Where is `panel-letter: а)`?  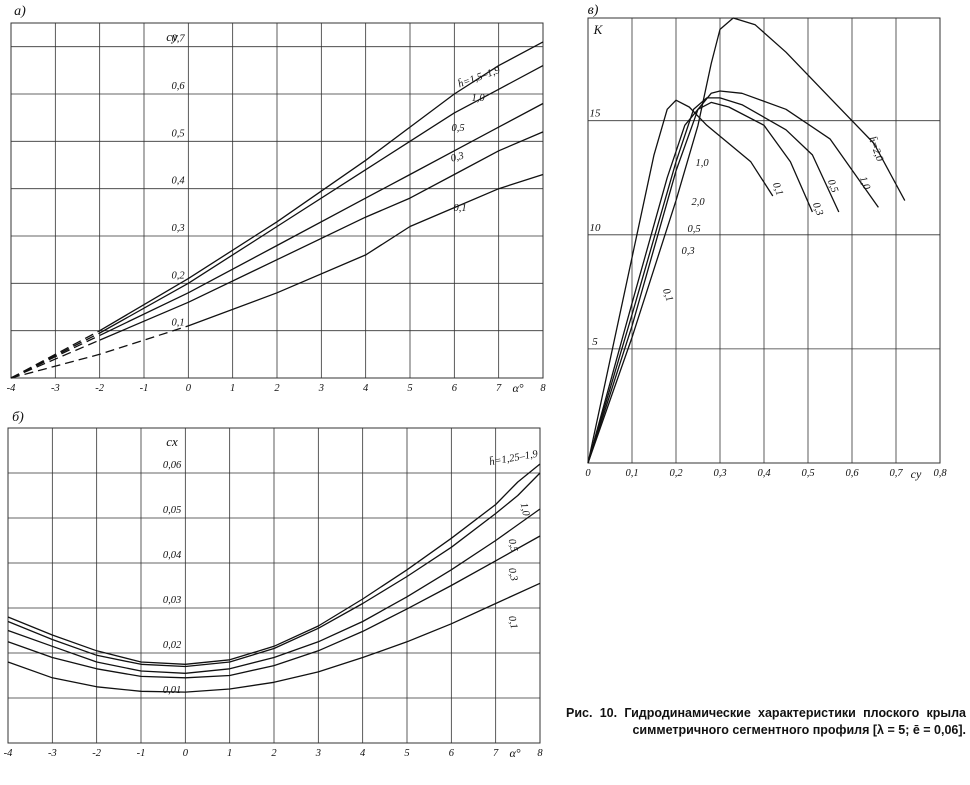
panel-letter: а) is located at coordinates (20, 11).